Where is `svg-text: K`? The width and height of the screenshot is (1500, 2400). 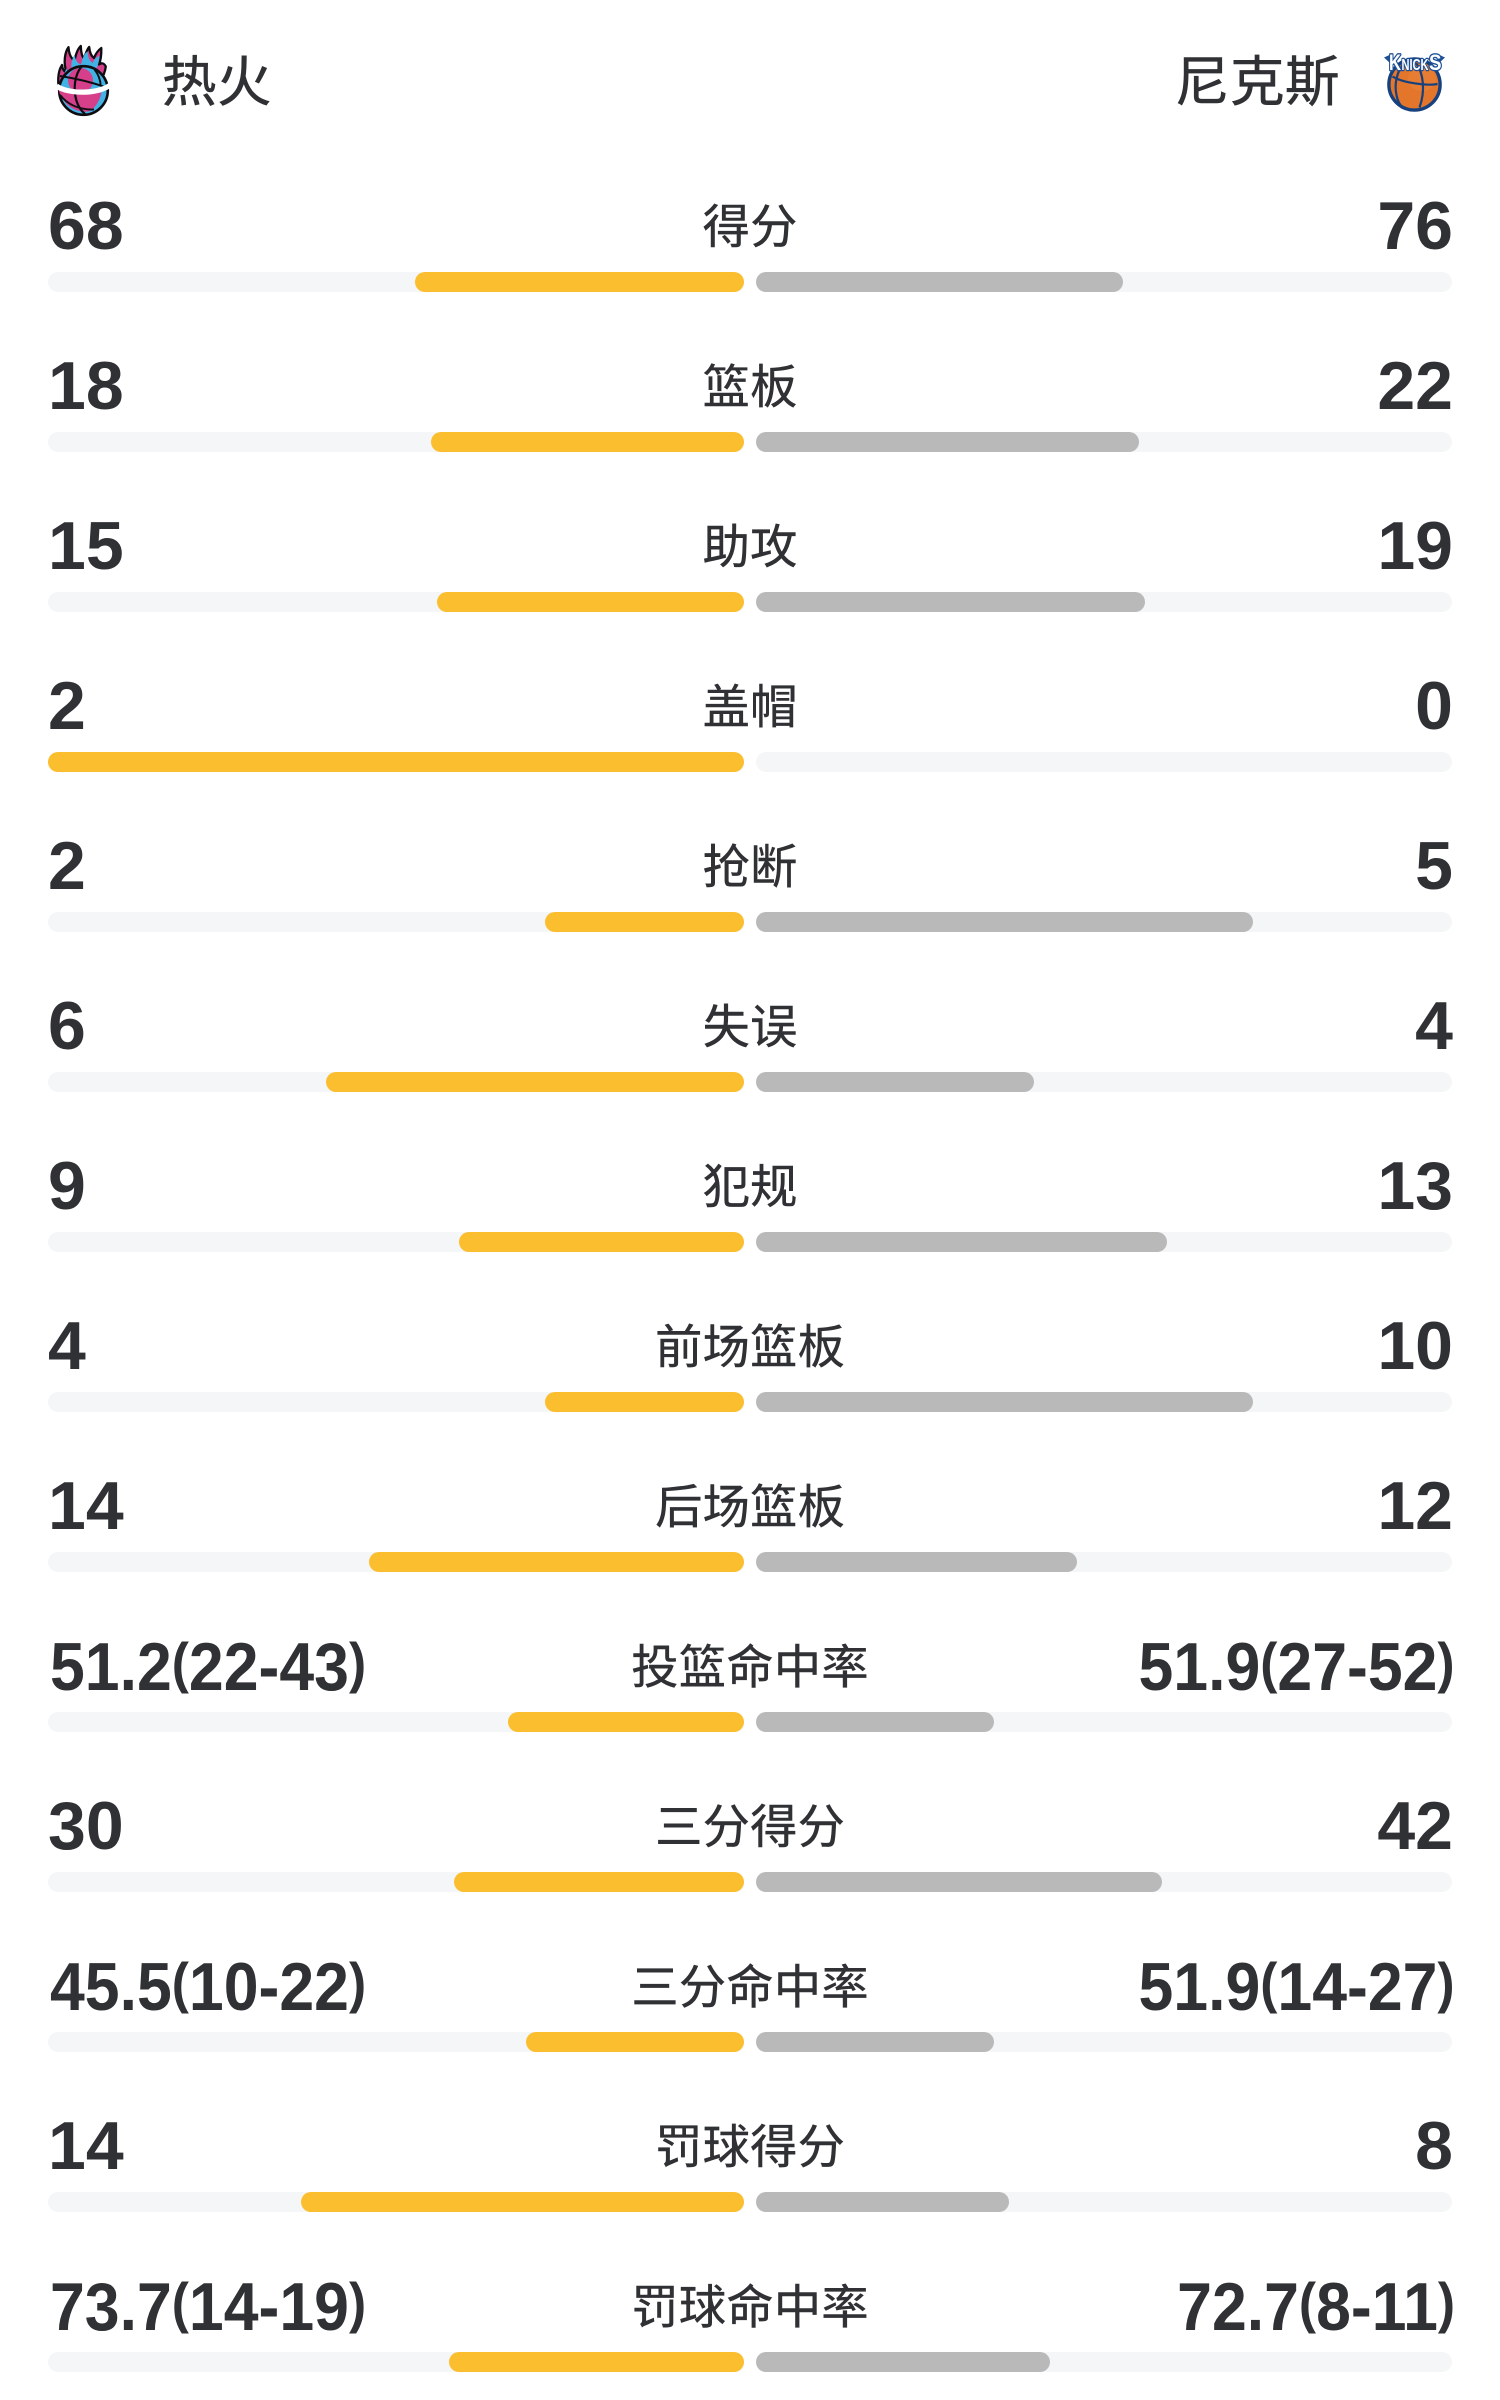 svg-text: K is located at coordinates (1395, 62).